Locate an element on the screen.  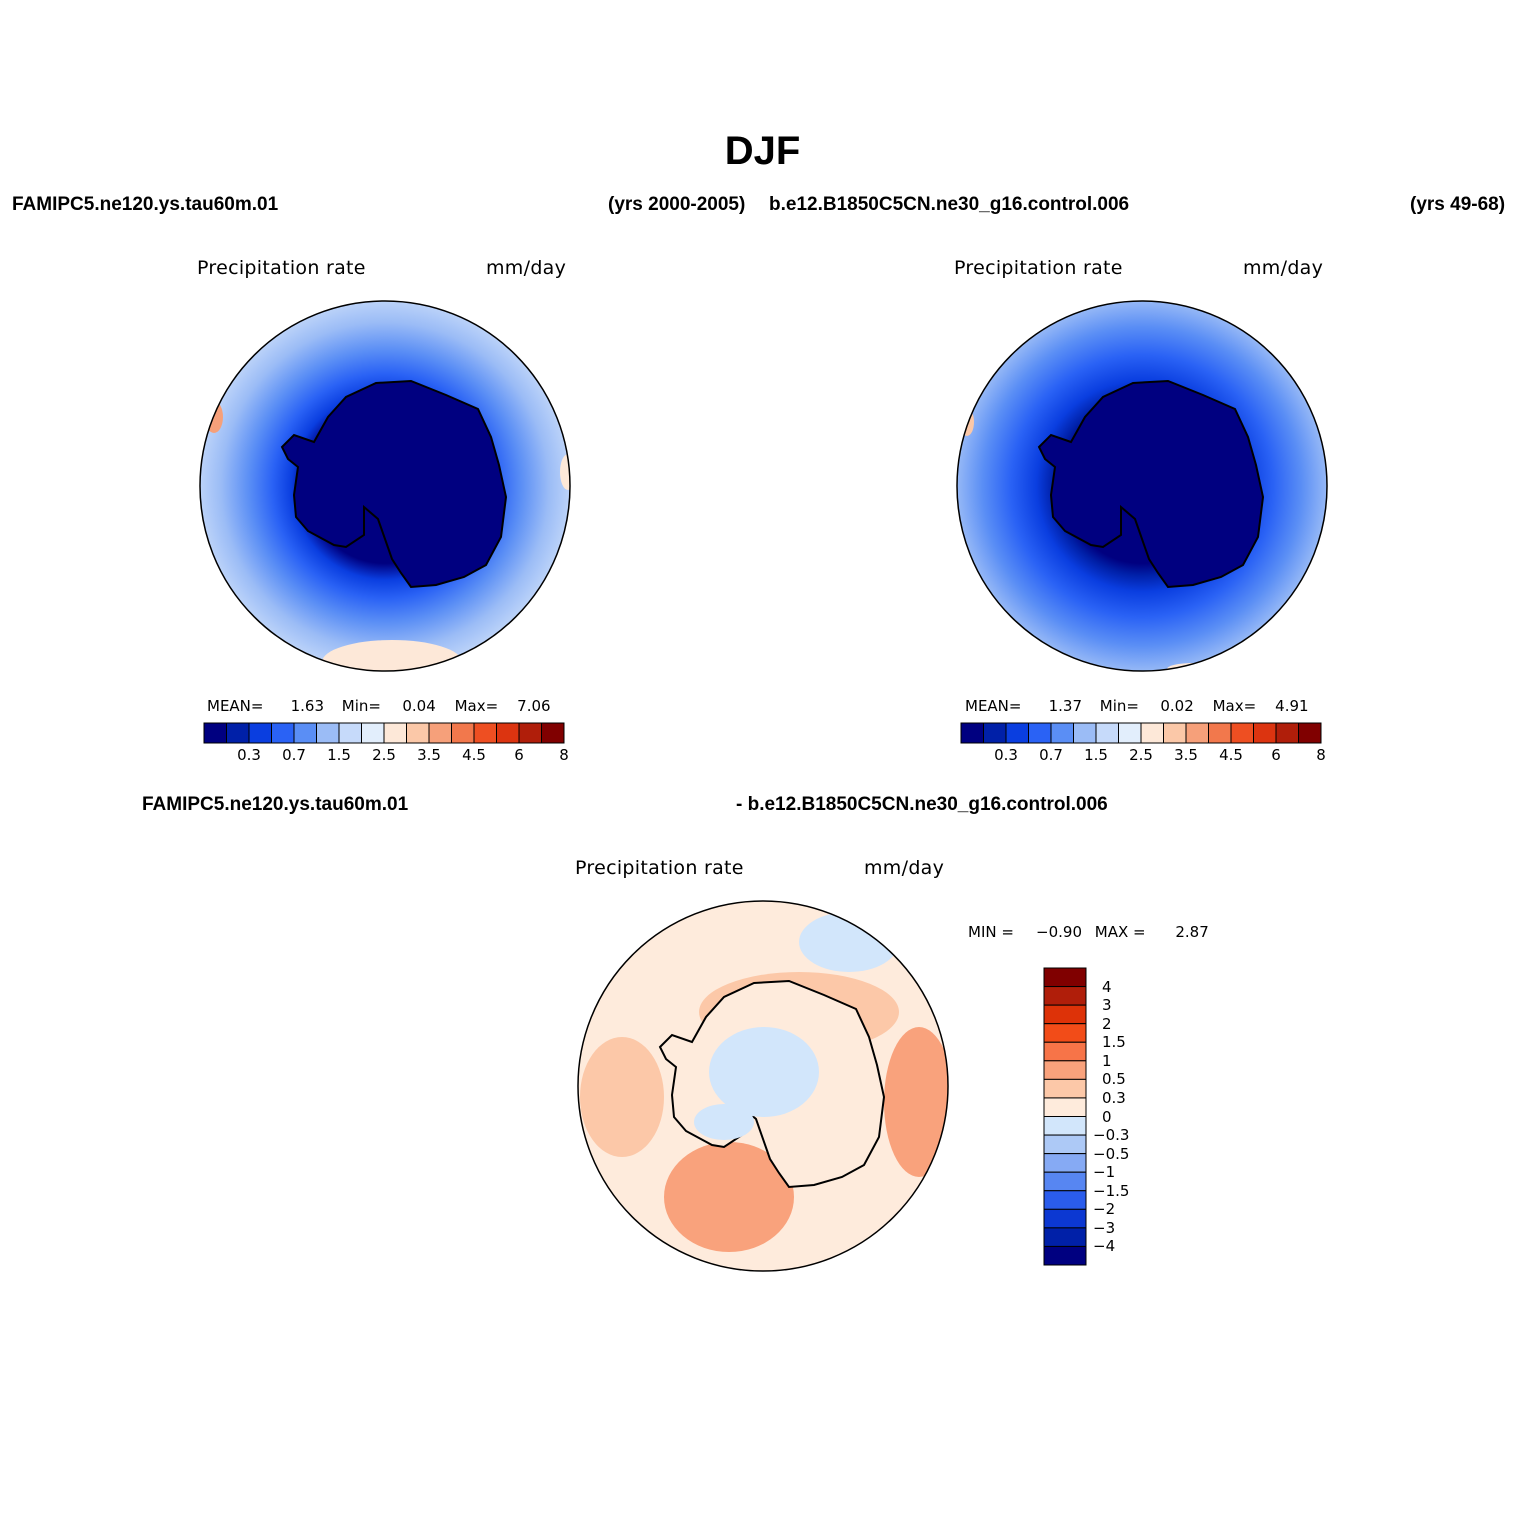
colorbar-tick-label: −4 is located at coordinates (1104, 1246).